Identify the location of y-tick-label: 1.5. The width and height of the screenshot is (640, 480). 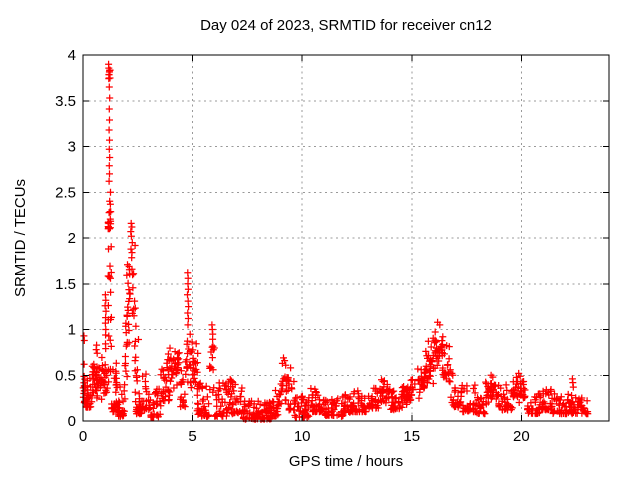
(65, 284).